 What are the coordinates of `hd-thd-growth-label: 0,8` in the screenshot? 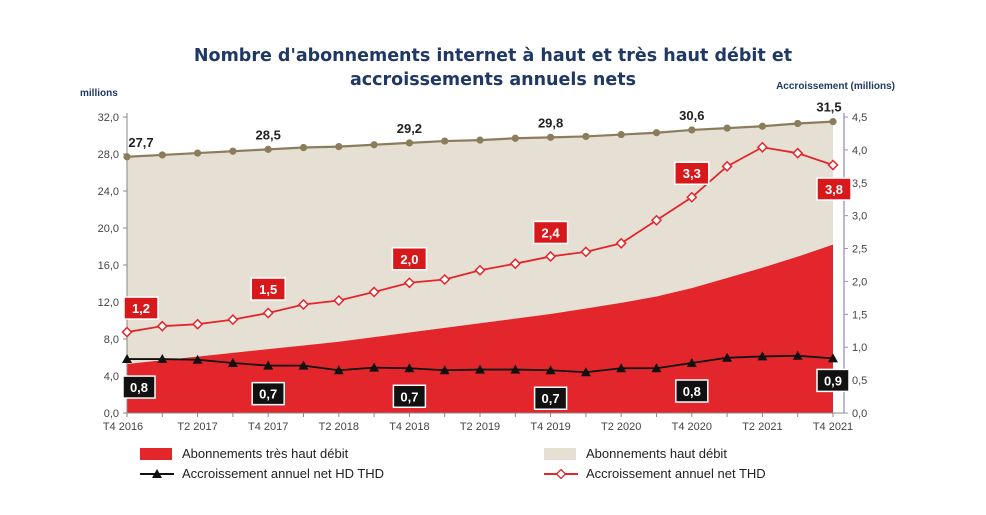 It's located at (692, 391).